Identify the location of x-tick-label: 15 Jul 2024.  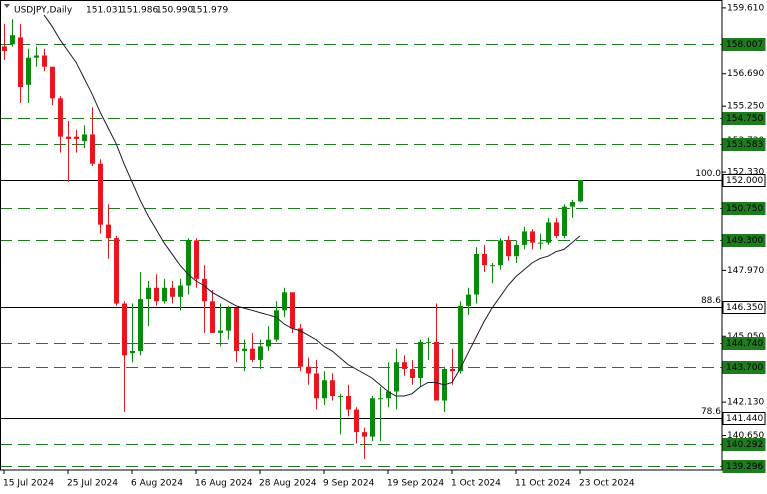
(28, 484).